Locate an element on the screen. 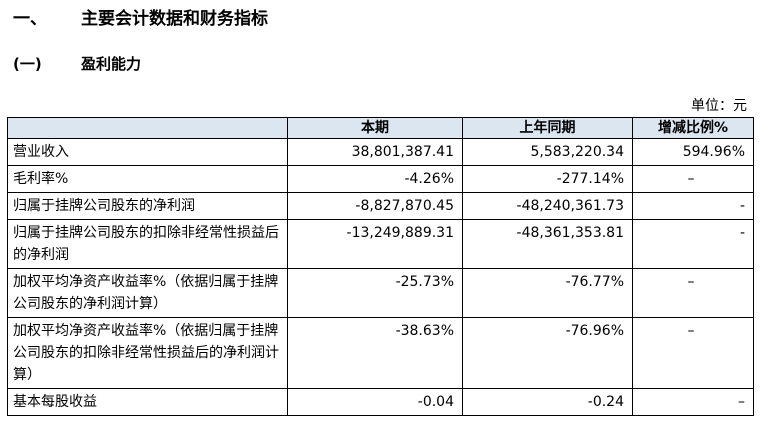  row-current: -38.63% is located at coordinates (375, 353).